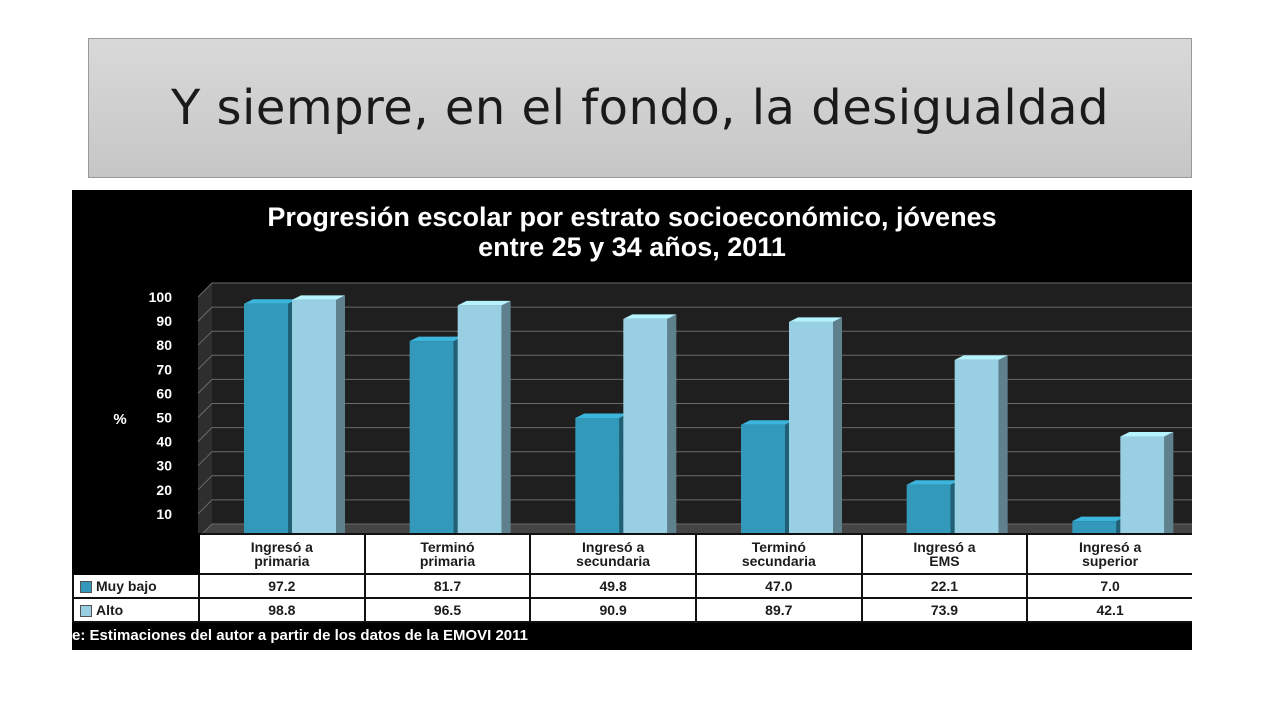 This screenshot has width=1280, height=720. What do you see at coordinates (447, 610) in the screenshot?
I see `data-label: 96.5` at bounding box center [447, 610].